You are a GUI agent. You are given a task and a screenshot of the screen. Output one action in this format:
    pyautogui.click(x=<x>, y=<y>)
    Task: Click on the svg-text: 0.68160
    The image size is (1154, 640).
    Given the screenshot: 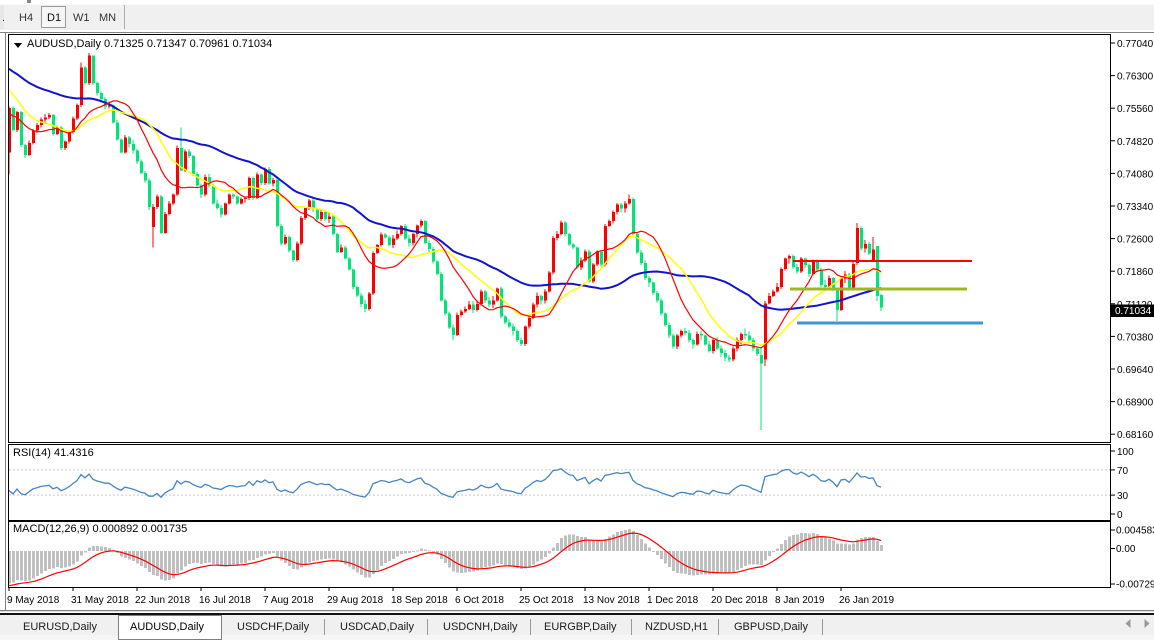 What is the action you would take?
    pyautogui.click(x=1135, y=435)
    